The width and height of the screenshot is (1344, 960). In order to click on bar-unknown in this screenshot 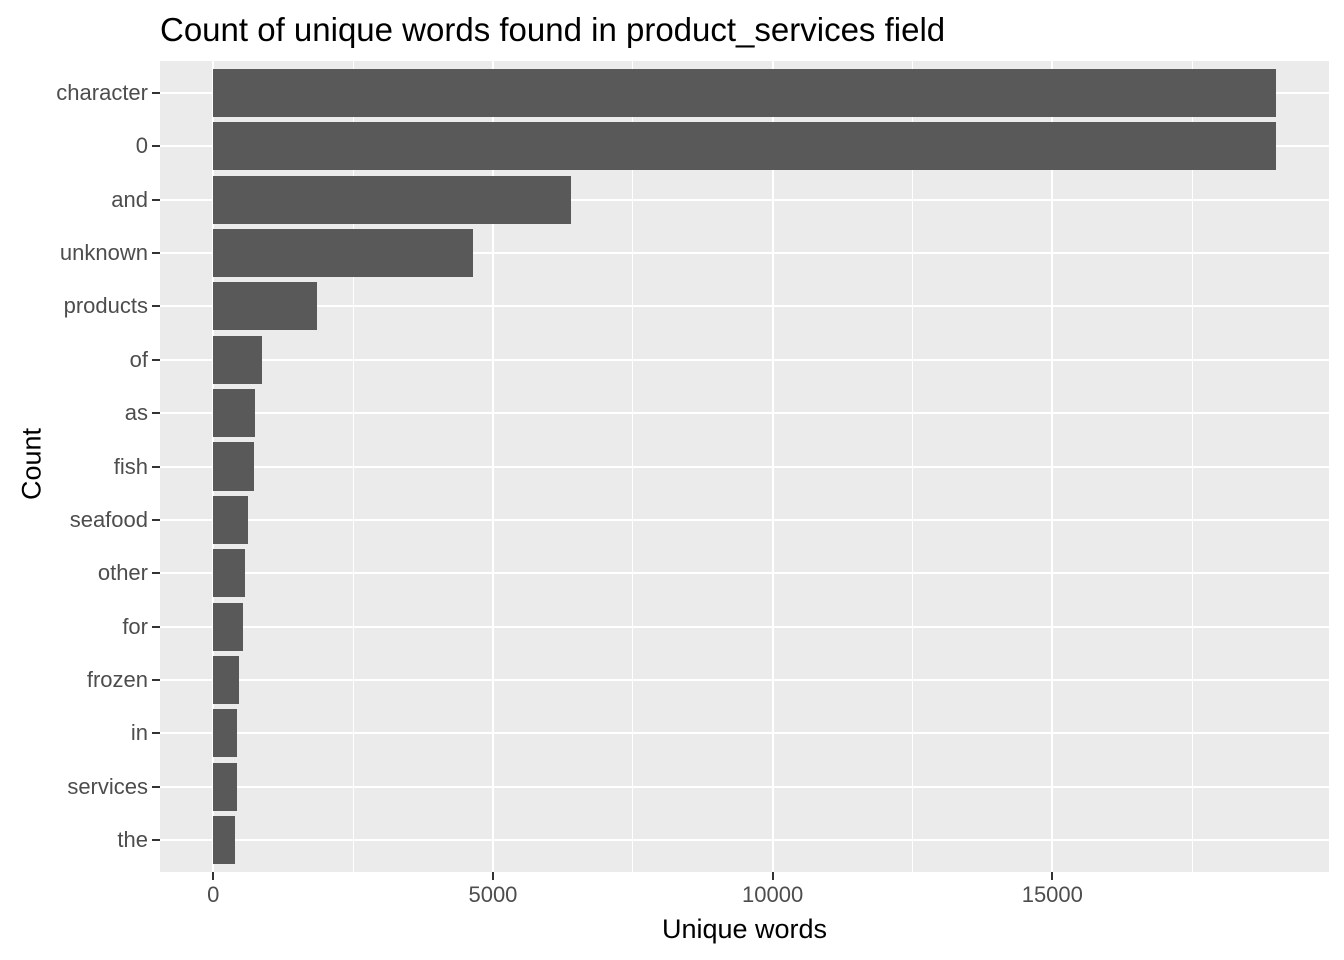, I will do `click(343, 253)`.